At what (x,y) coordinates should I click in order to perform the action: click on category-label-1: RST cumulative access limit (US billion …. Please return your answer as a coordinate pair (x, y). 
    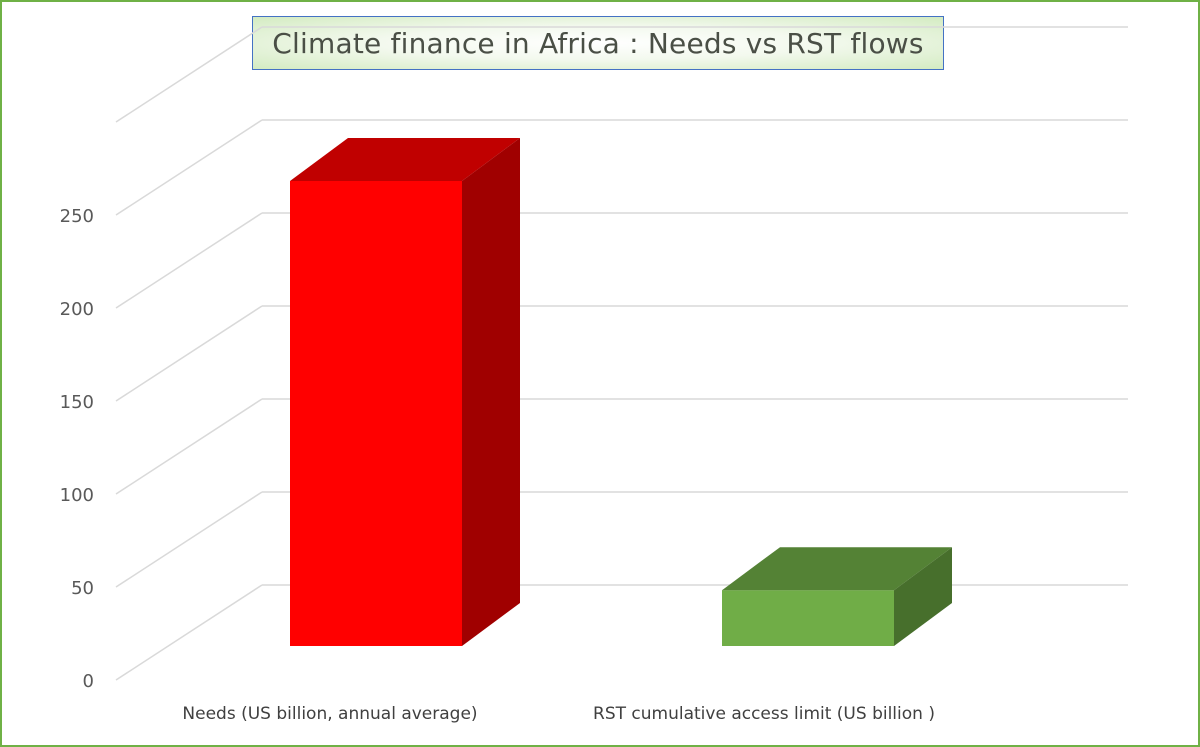
    Looking at the image, I should click on (764, 714).